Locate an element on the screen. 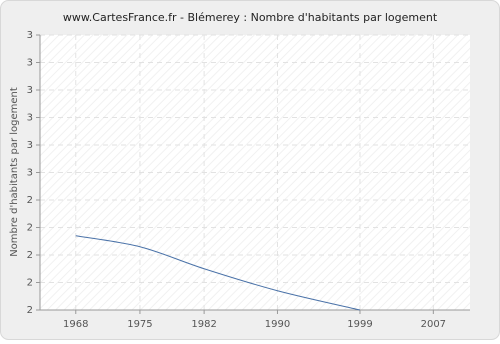 This screenshot has height=344, width=500. x-tick-label: 2007 is located at coordinates (433, 324).